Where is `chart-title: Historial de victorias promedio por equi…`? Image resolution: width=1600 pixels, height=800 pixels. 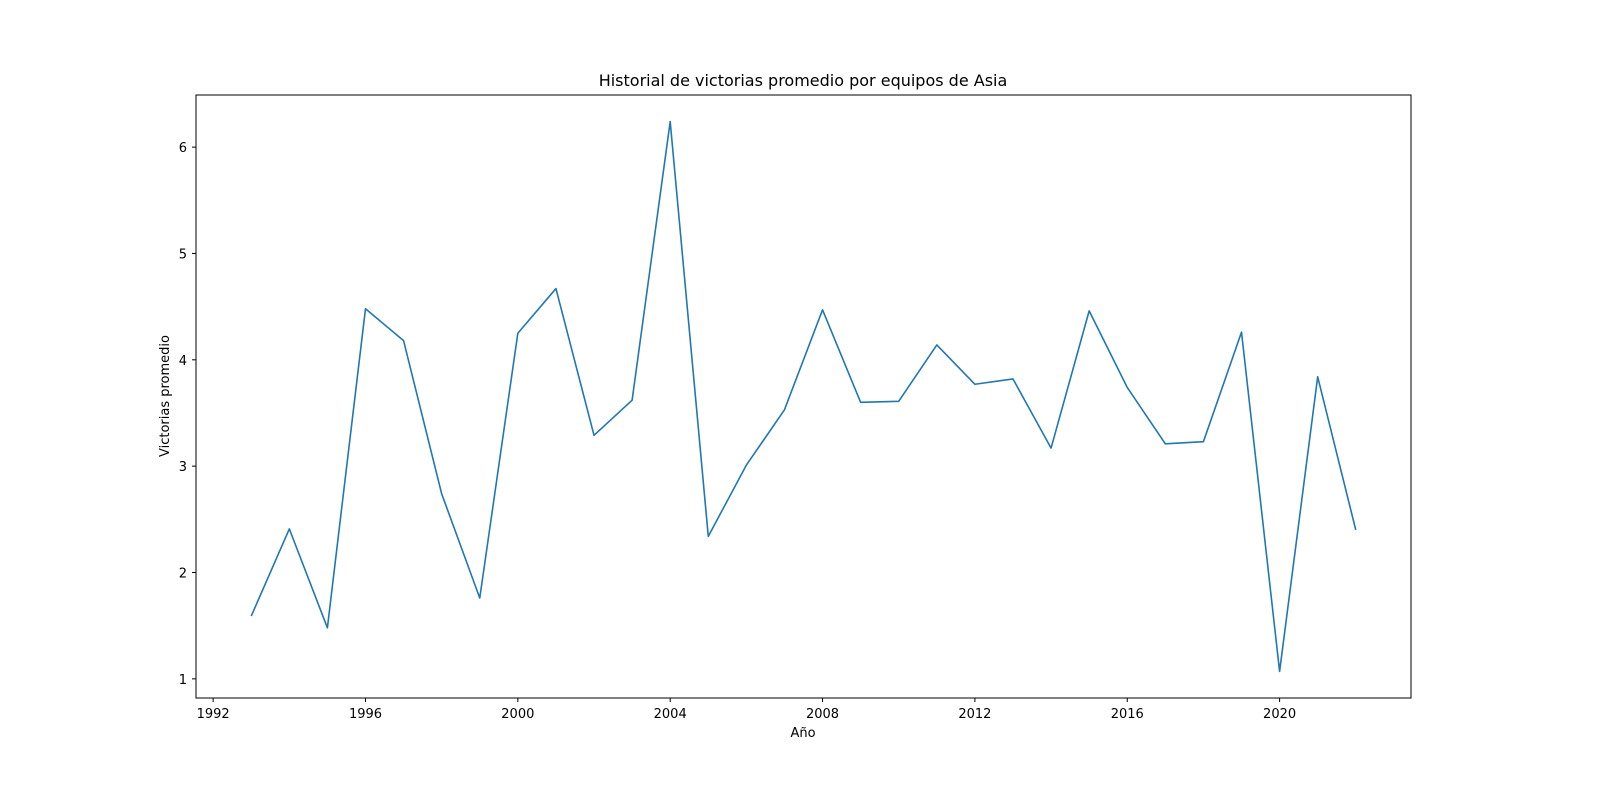
chart-title: Historial de victorias promedio por equi… is located at coordinates (803, 80).